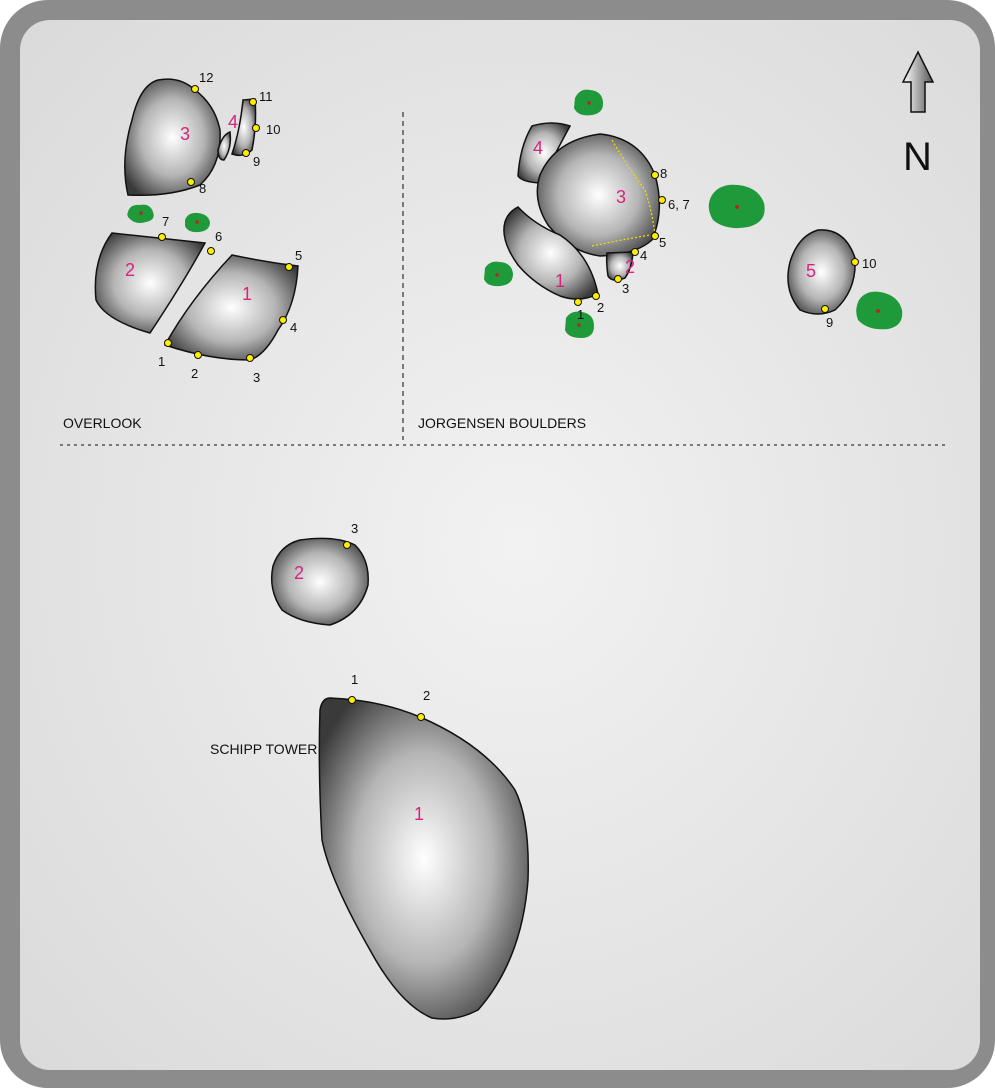  I want to click on north-label: N, so click(917, 157).